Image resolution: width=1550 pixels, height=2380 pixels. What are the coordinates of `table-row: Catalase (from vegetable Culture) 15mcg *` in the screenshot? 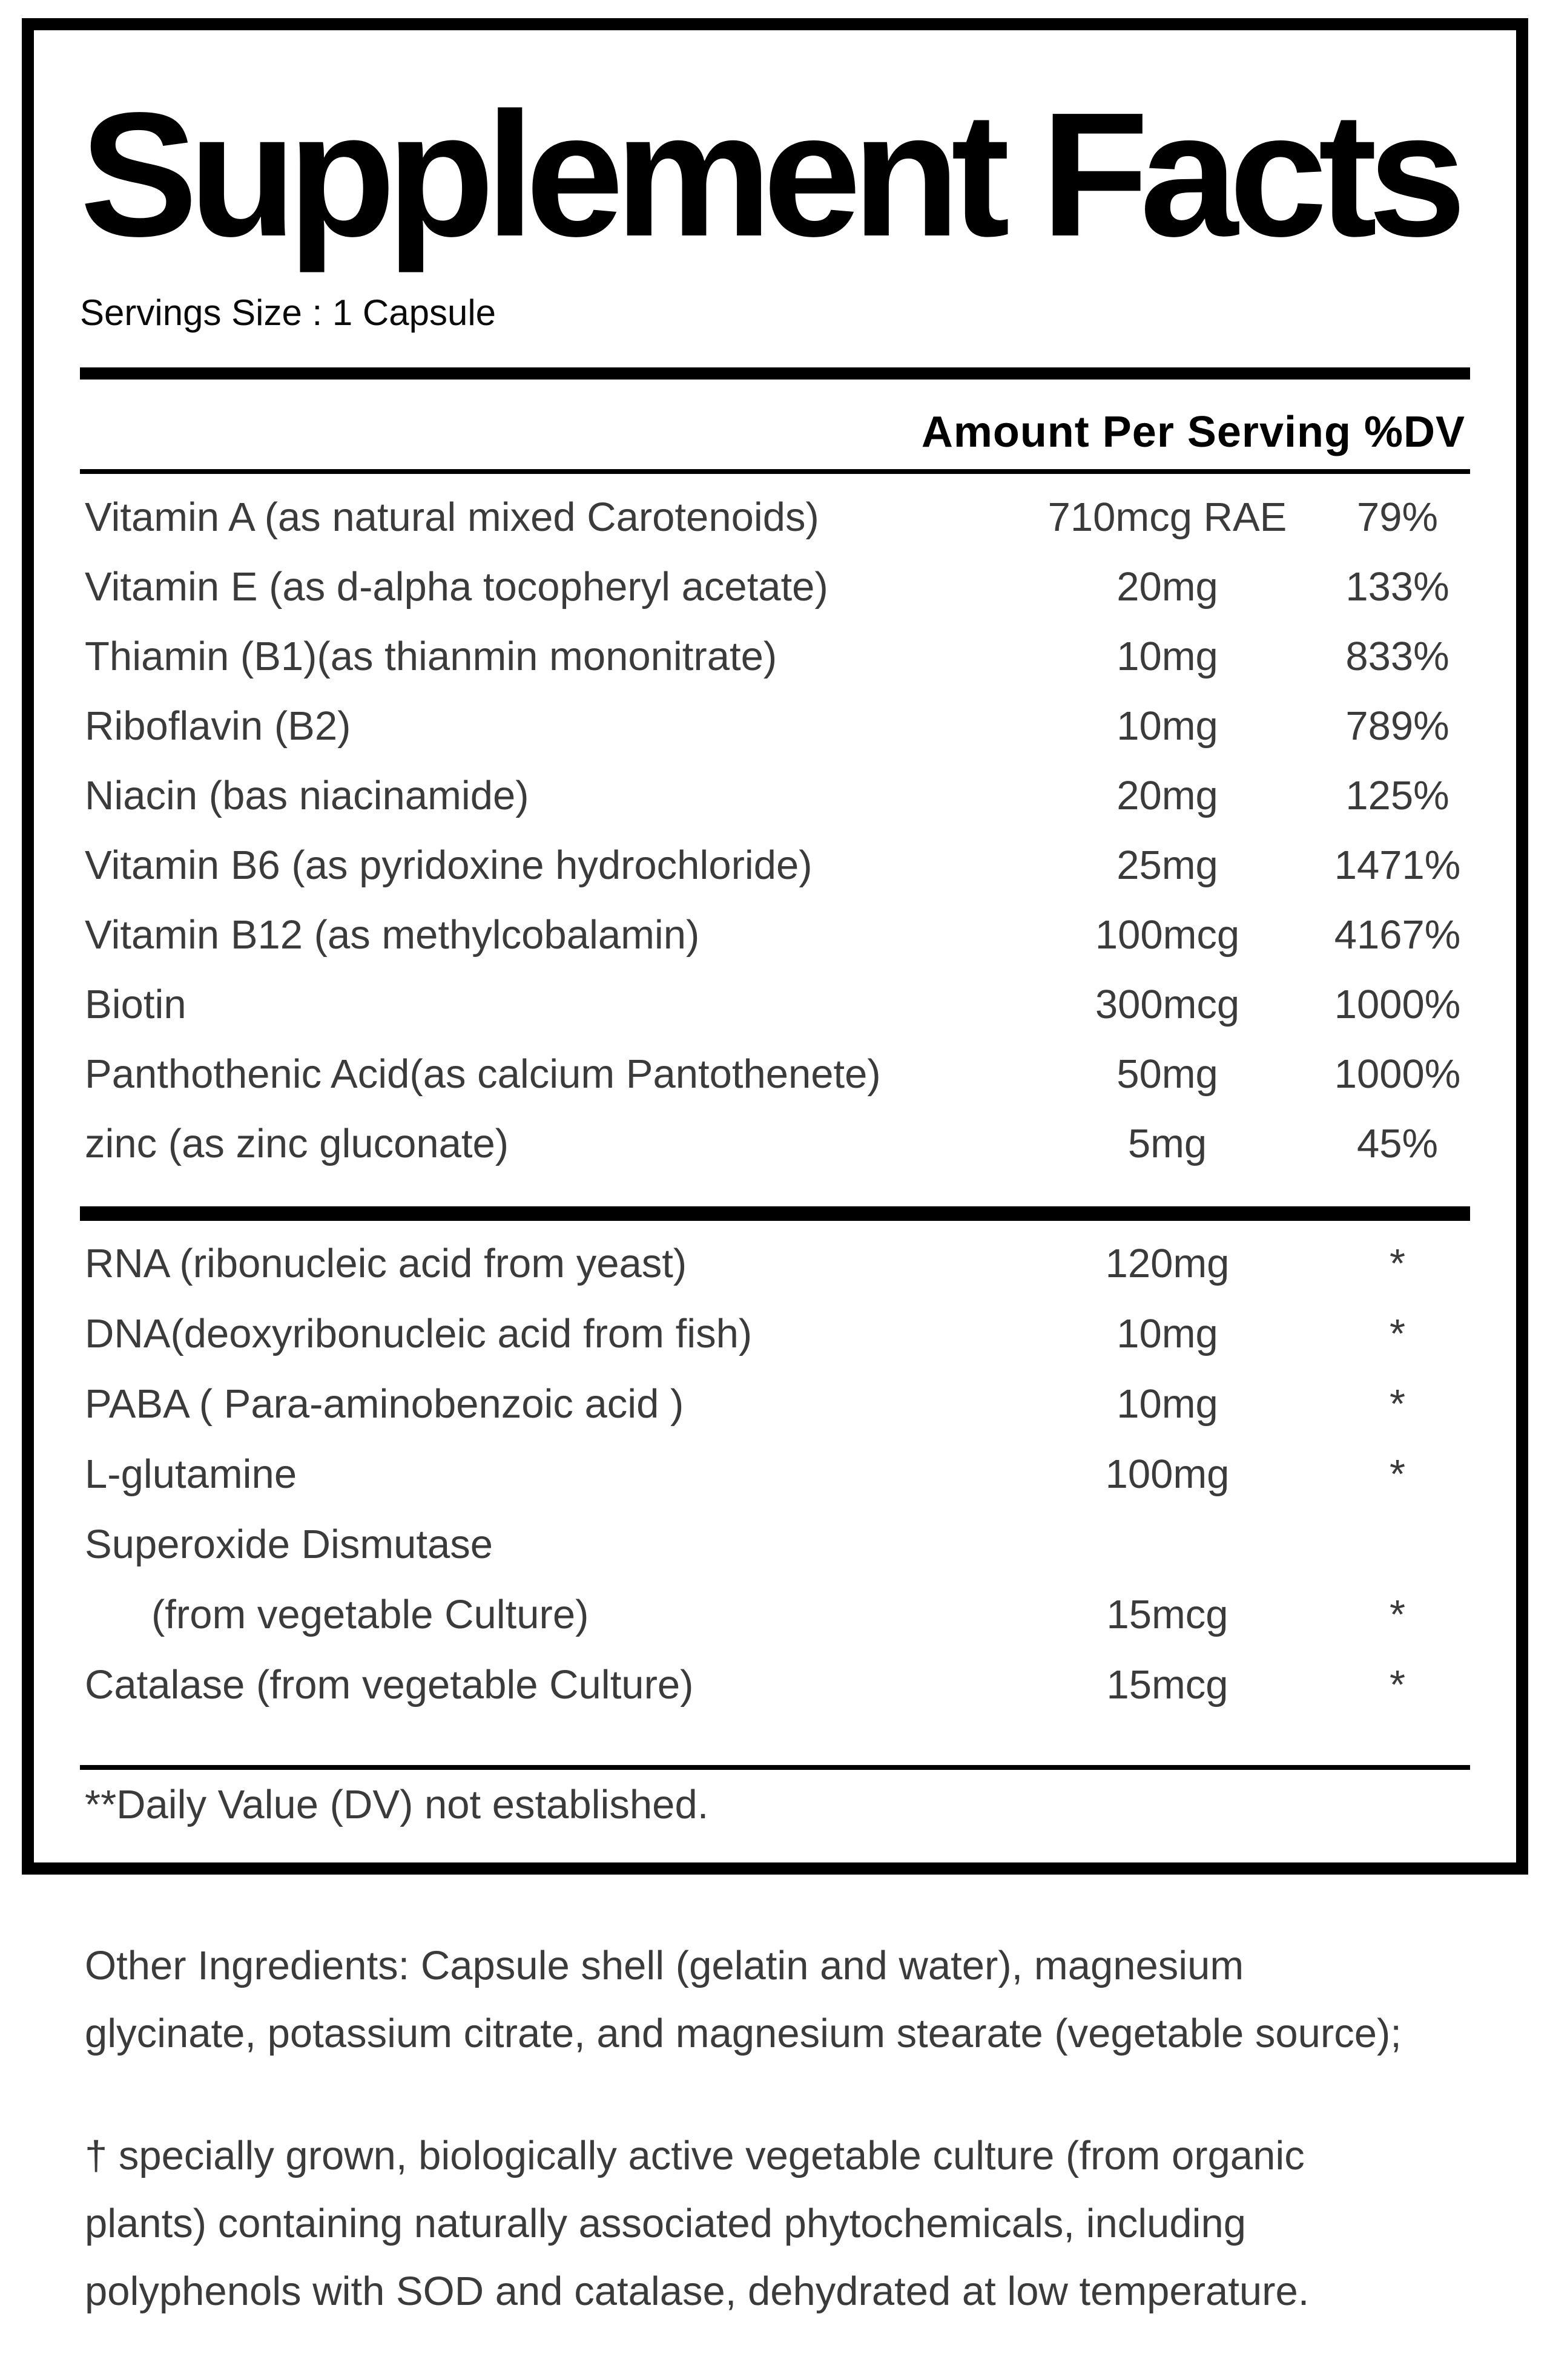 It's located at (775, 1684).